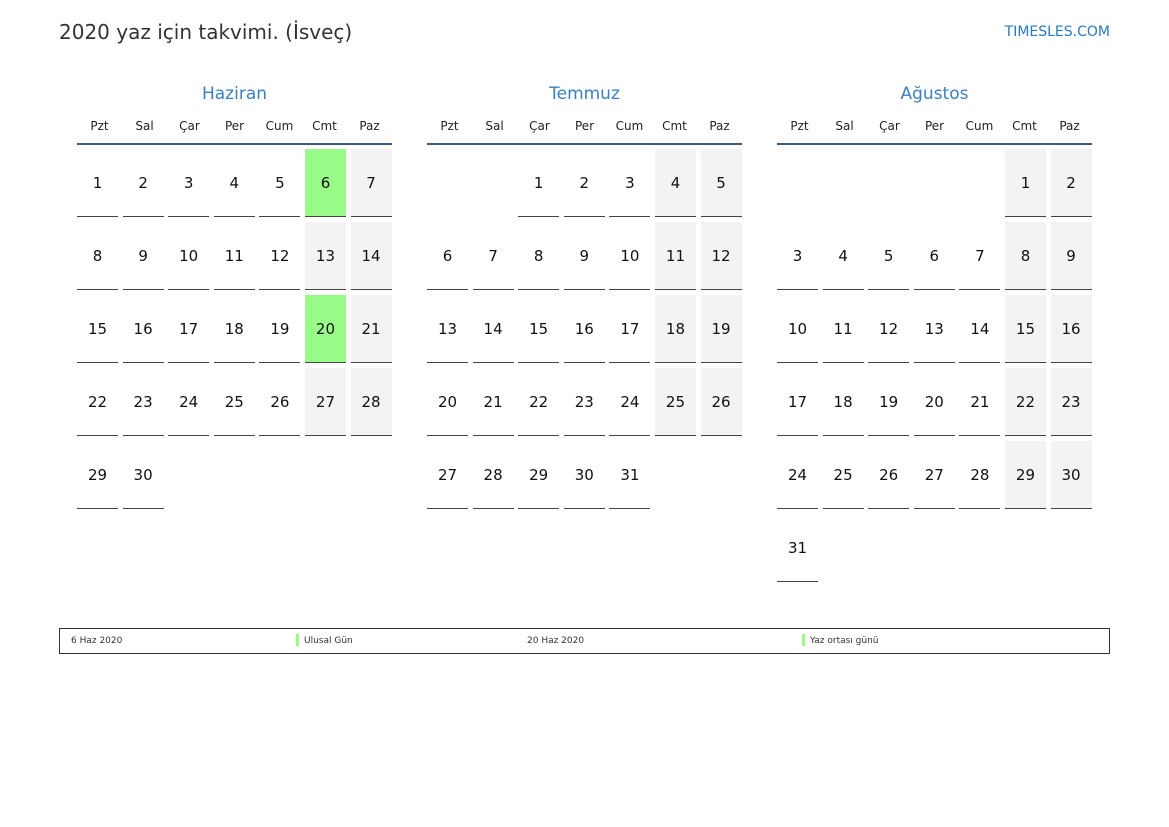  What do you see at coordinates (556, 641) in the screenshot?
I see `legend-date: 20 Haz 2020` at bounding box center [556, 641].